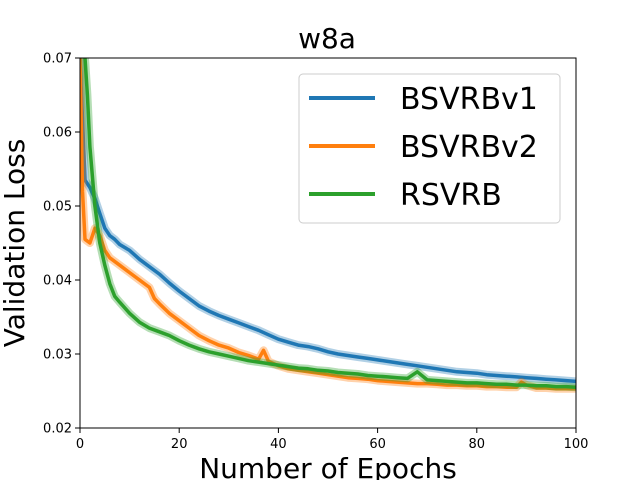  Describe the element at coordinates (179, 444) in the screenshot. I see `x-tick-label: 20` at that location.